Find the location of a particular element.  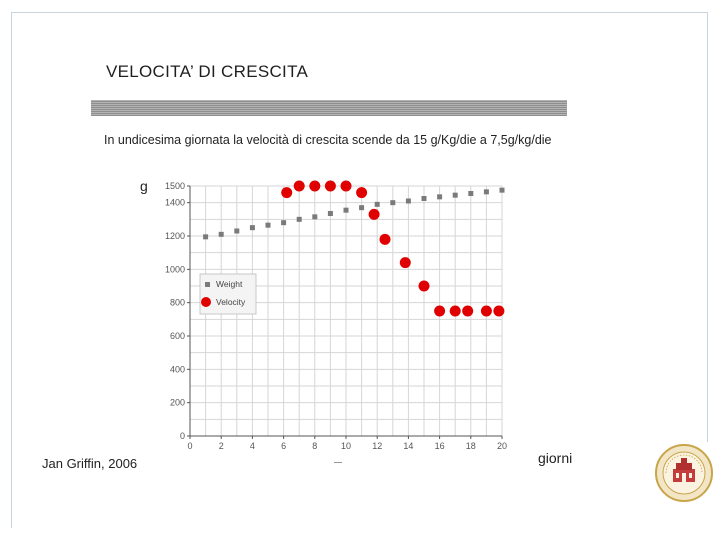

x-axis-unit: giorni is located at coordinates (555, 458).